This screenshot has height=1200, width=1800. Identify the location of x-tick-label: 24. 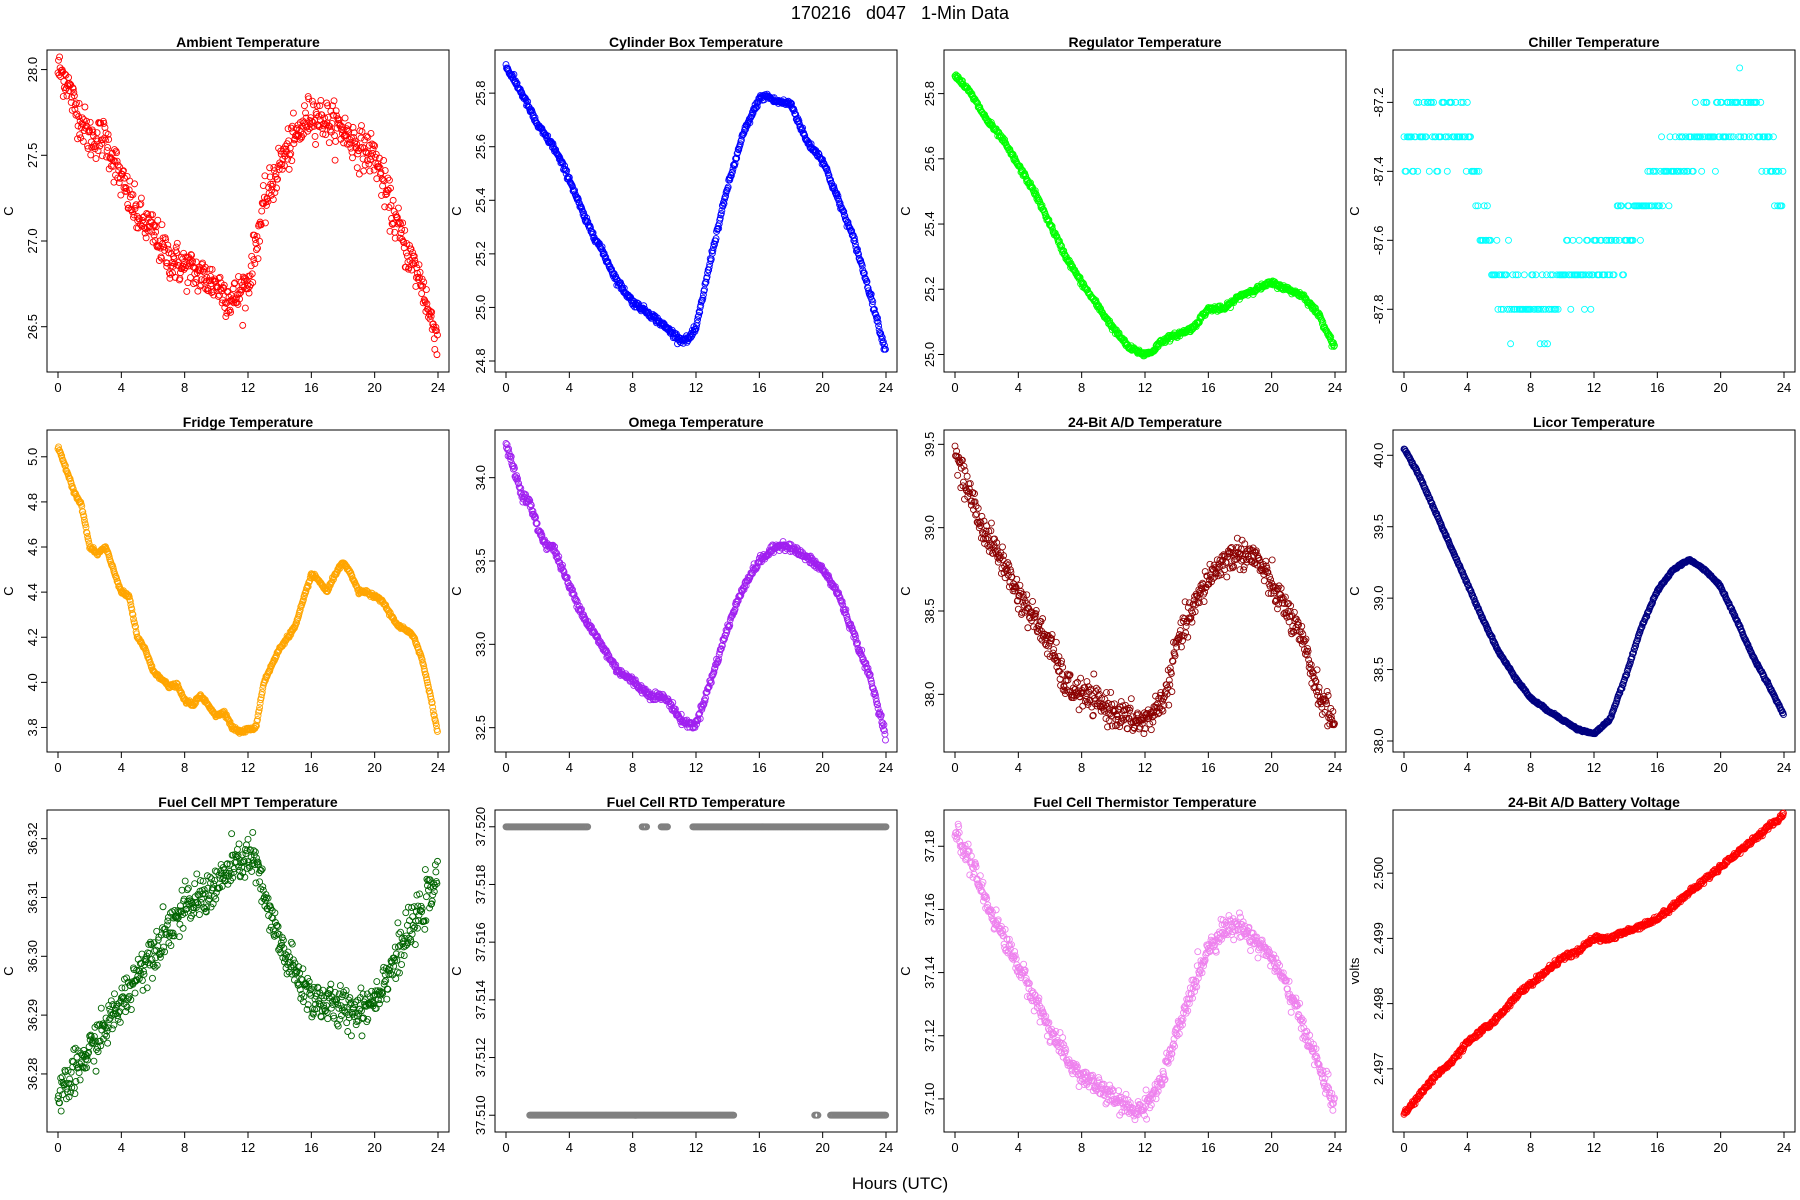
(438, 387).